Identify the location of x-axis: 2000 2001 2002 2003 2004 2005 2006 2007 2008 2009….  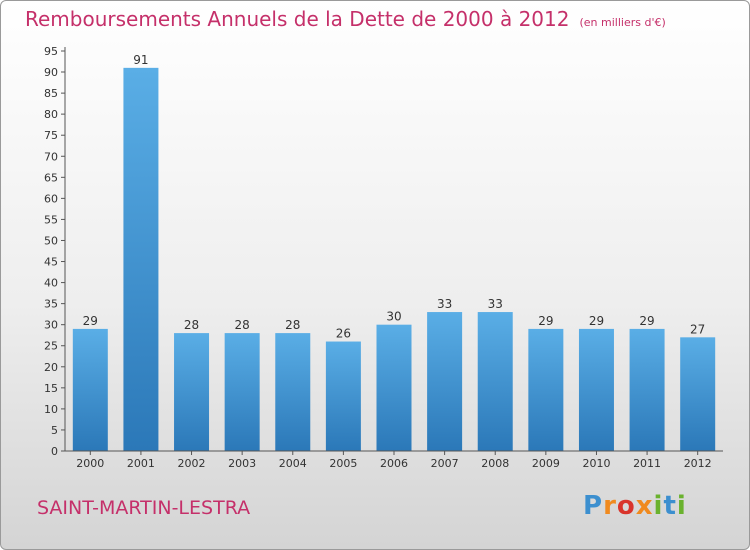
(394, 460).